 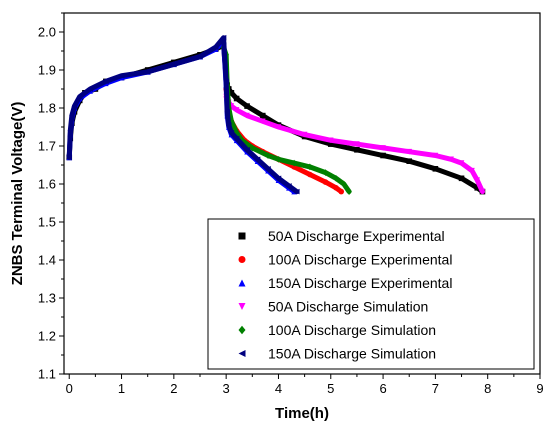 I want to click on x-tick-label: 9, so click(x=539, y=388).